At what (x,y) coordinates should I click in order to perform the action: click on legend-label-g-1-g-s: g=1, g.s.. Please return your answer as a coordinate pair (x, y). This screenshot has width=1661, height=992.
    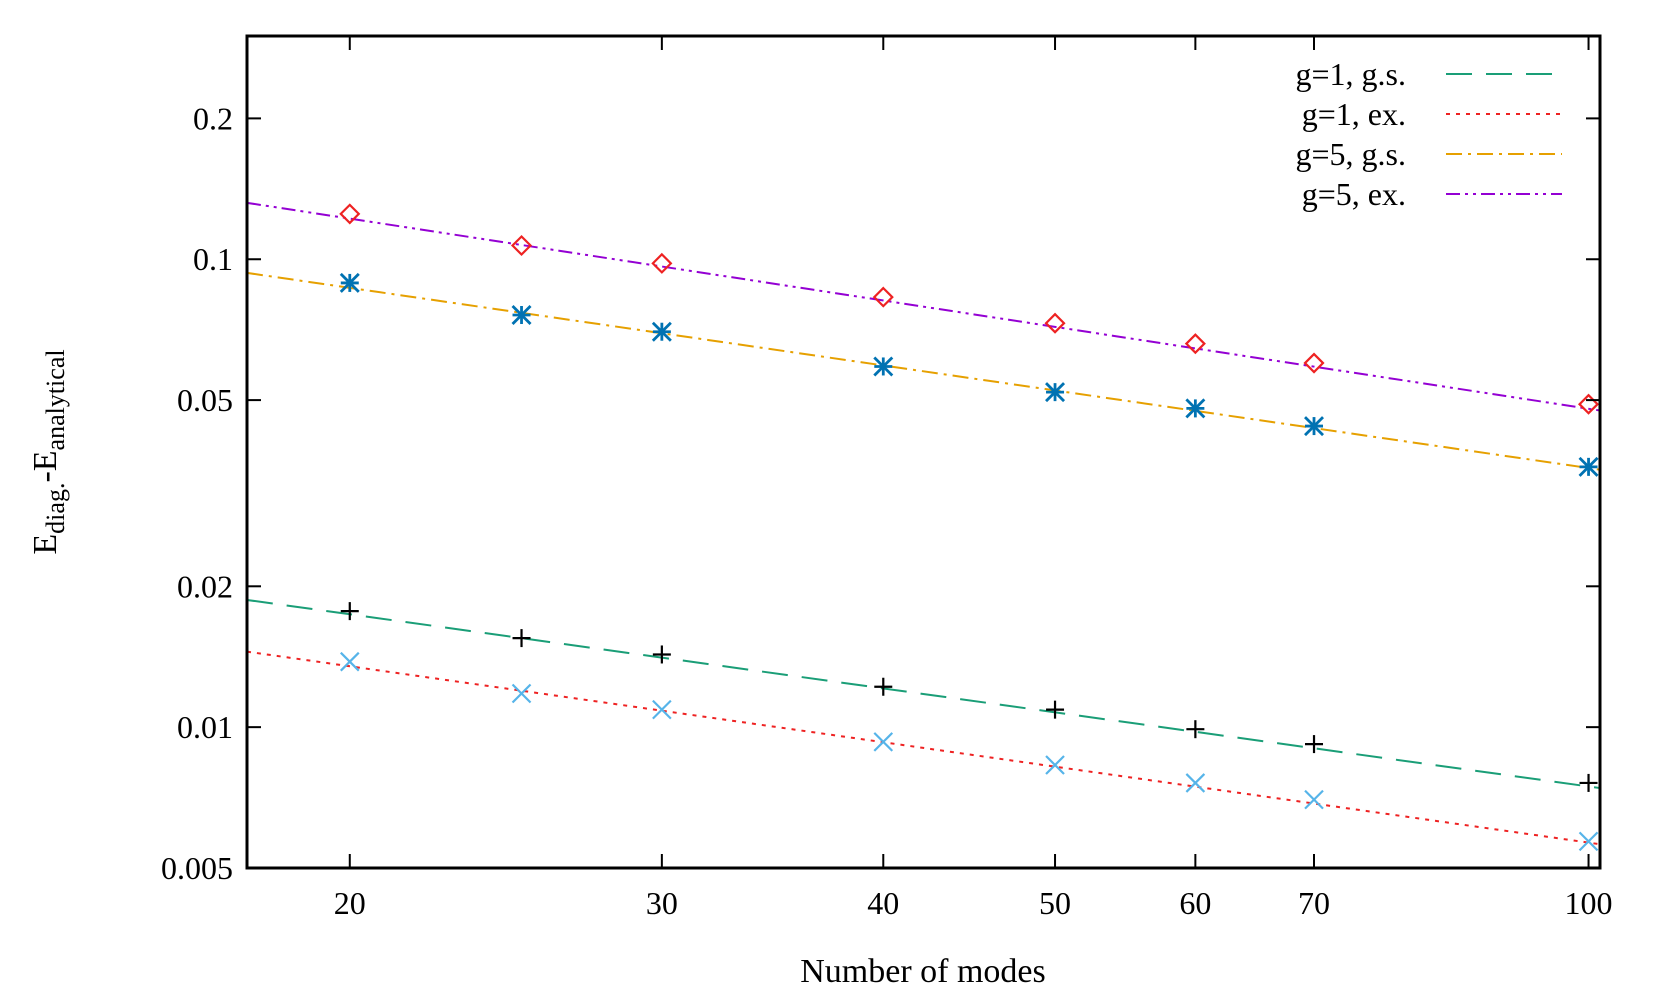
    Looking at the image, I should click on (1351, 74).